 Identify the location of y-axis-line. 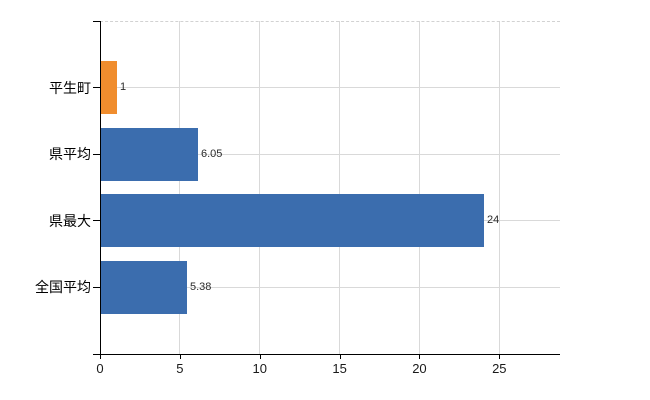
(100, 190).